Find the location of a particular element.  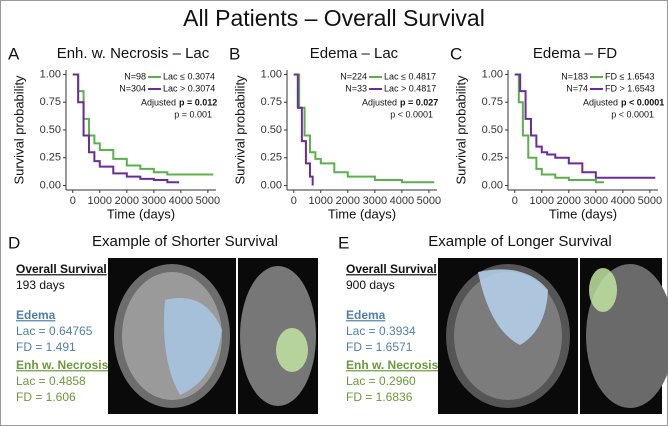

adjusted-p: p = 0.012 is located at coordinates (198, 102).